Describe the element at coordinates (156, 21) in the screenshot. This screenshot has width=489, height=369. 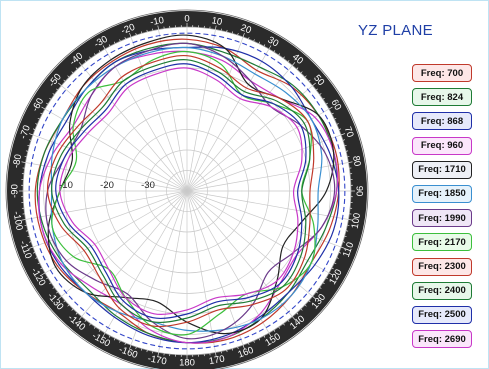
I see `angle-tick-label: -10` at that location.